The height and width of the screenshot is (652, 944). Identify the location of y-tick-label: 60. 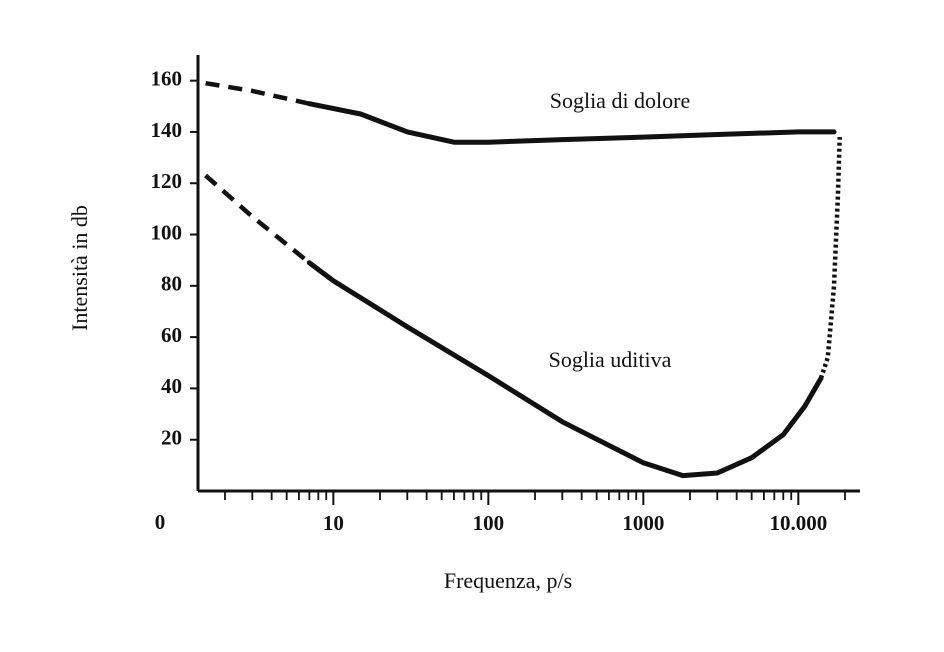
(171, 335).